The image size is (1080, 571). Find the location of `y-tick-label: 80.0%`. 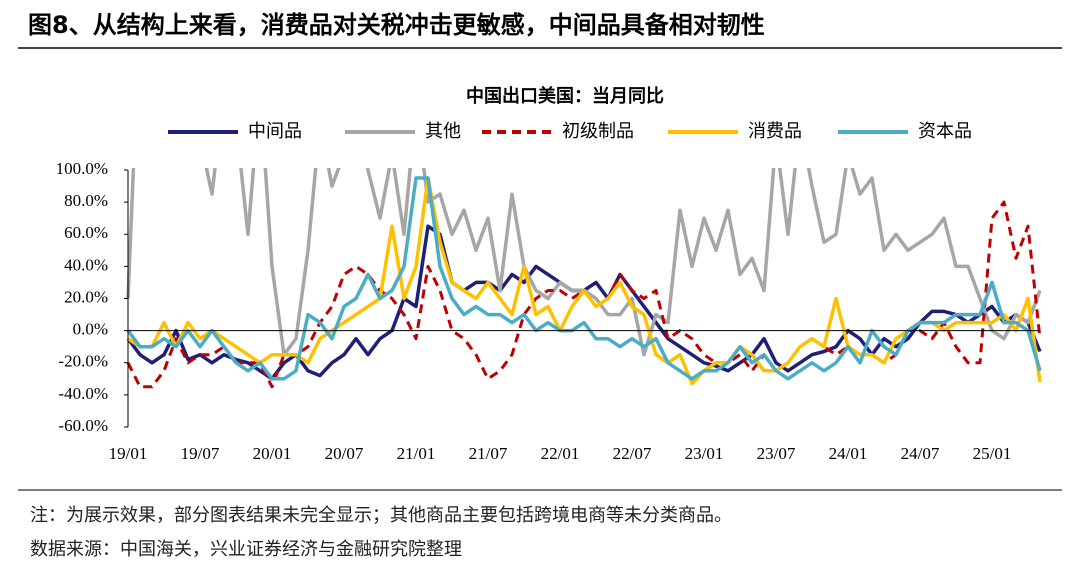

y-tick-label: 80.0% is located at coordinates (86, 200).